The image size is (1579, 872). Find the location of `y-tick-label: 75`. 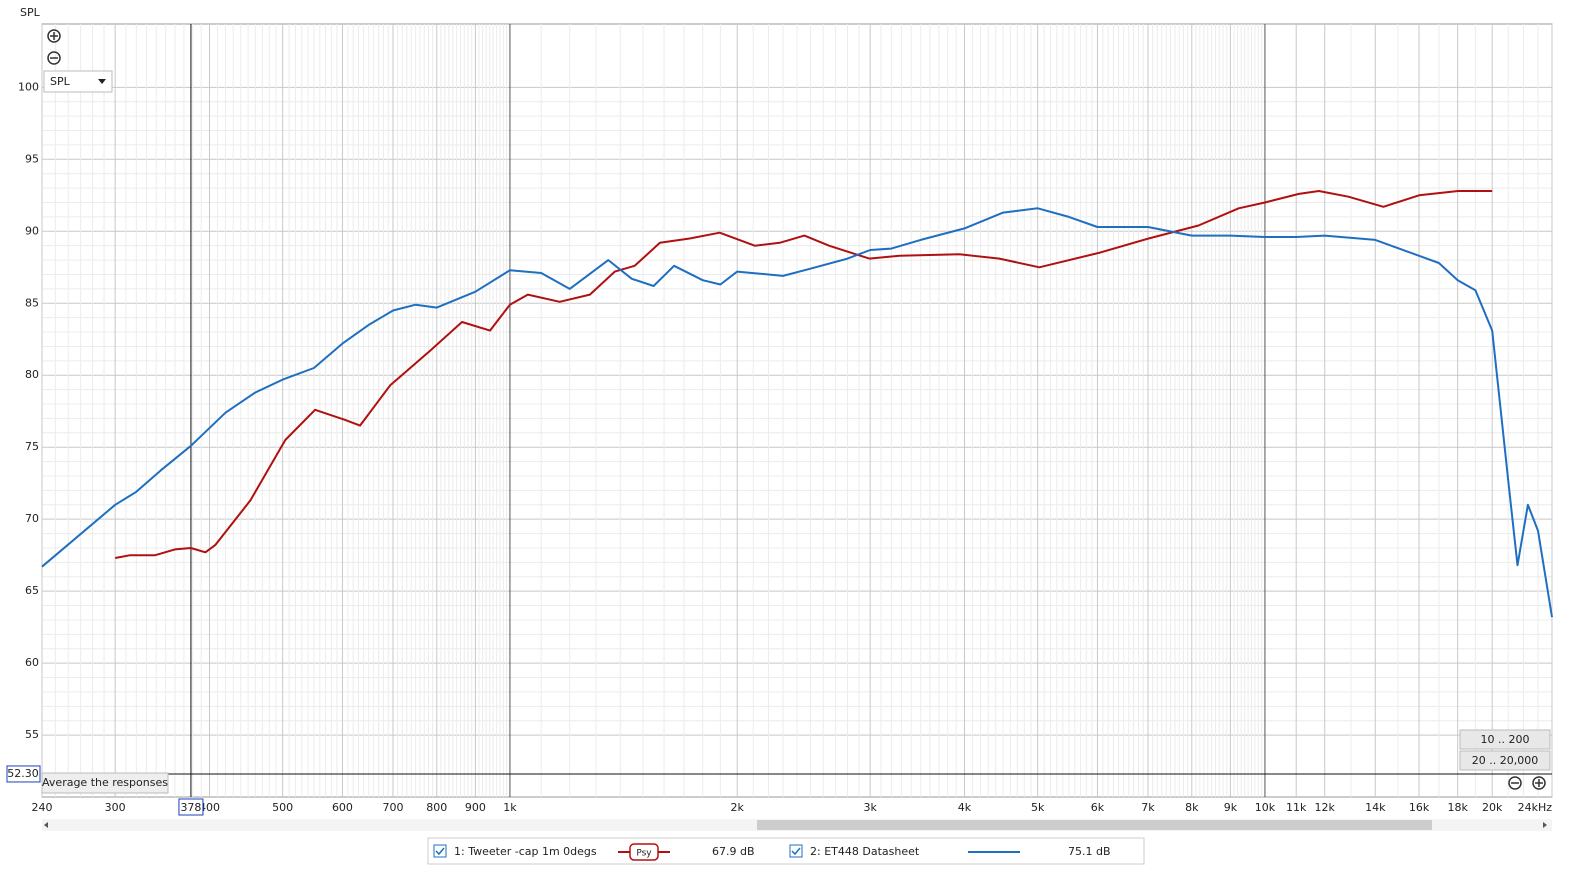

y-tick-label: 75 is located at coordinates (32, 446).